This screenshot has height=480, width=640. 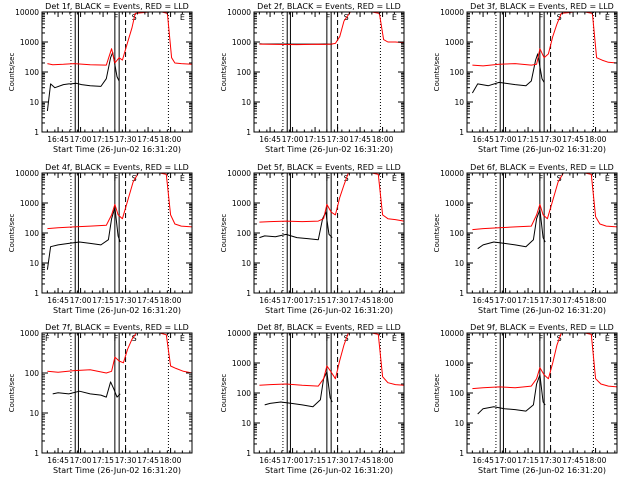 What do you see at coordinates (559, 178) in the screenshot?
I see `marker-label: S` at bounding box center [559, 178].